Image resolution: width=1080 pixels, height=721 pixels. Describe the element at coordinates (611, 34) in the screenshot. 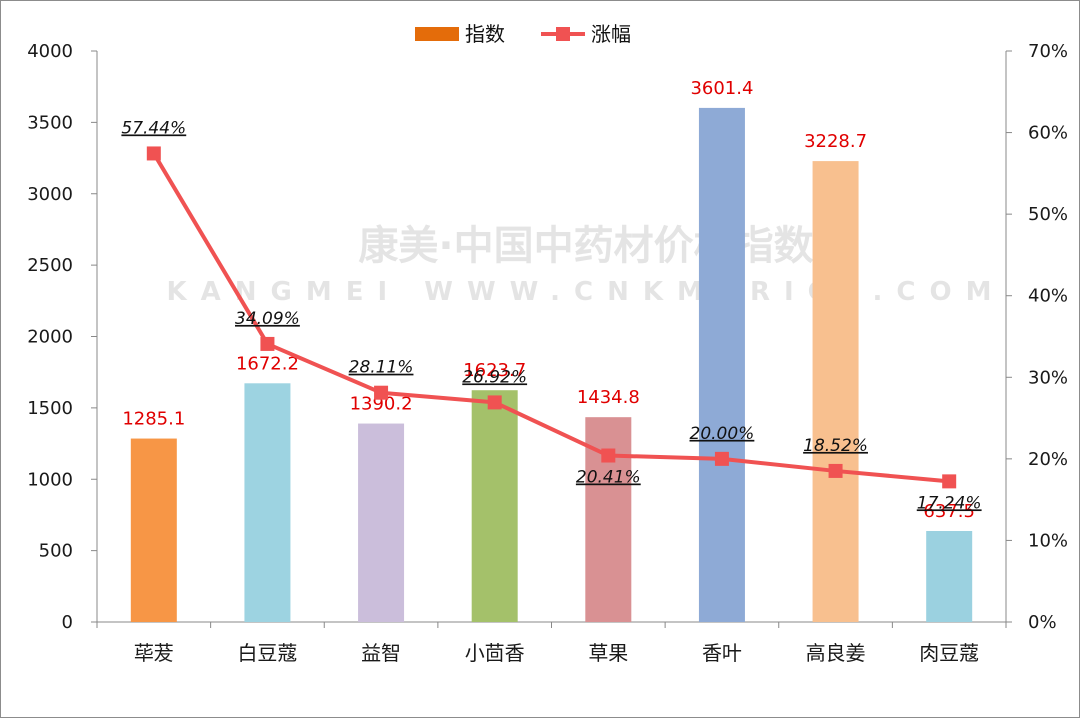

I see `legend-line-label: 涨幅` at that location.